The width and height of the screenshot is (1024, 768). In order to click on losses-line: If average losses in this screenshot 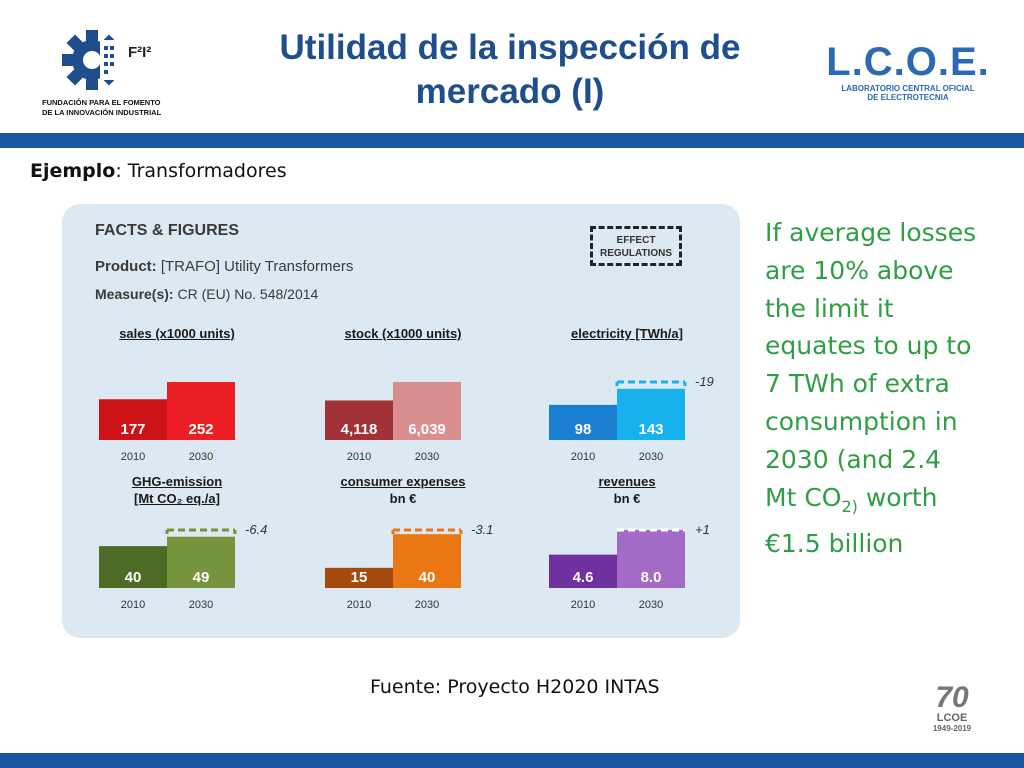, I will do `click(871, 232)`.